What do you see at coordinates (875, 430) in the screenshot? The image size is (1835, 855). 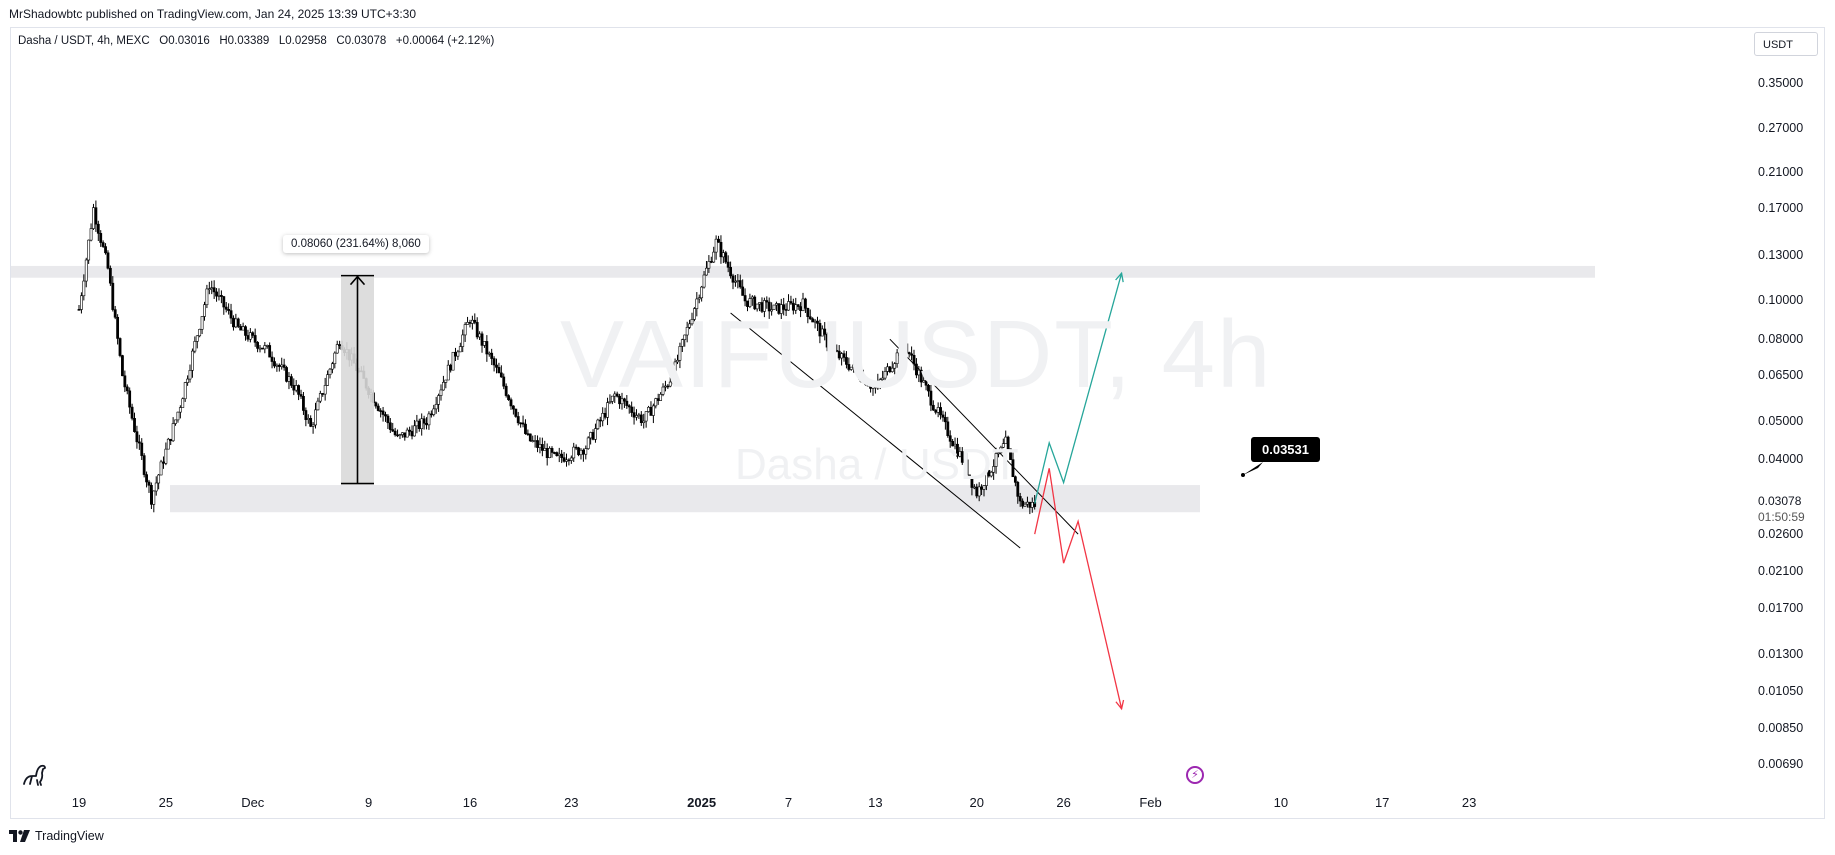 I see `channel-lower-line` at bounding box center [875, 430].